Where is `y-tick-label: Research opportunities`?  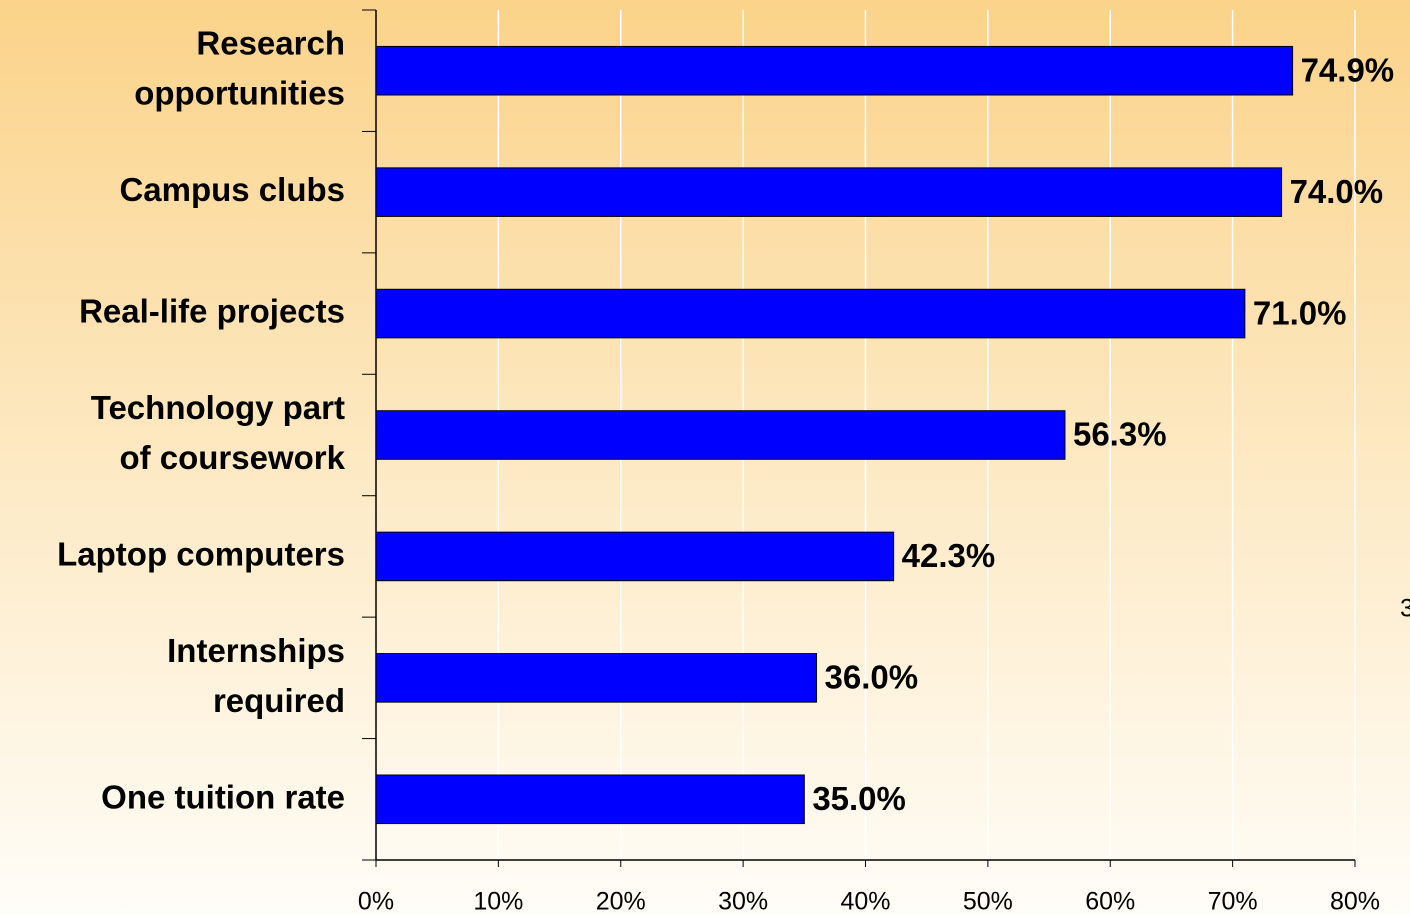 y-tick-label: Research opportunities is located at coordinates (239, 67).